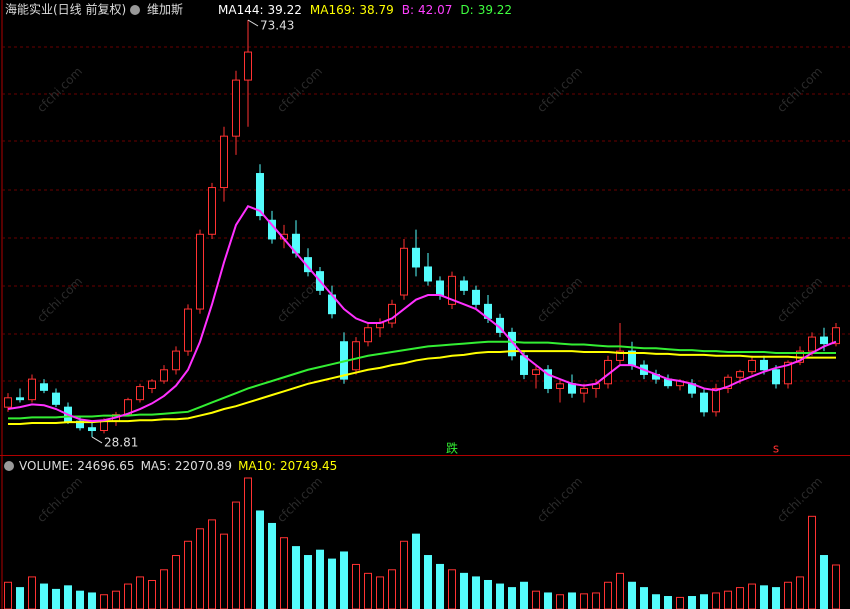 The width and height of the screenshot is (850, 609). I want to click on legend-name: MA10:, so click(257, 466).